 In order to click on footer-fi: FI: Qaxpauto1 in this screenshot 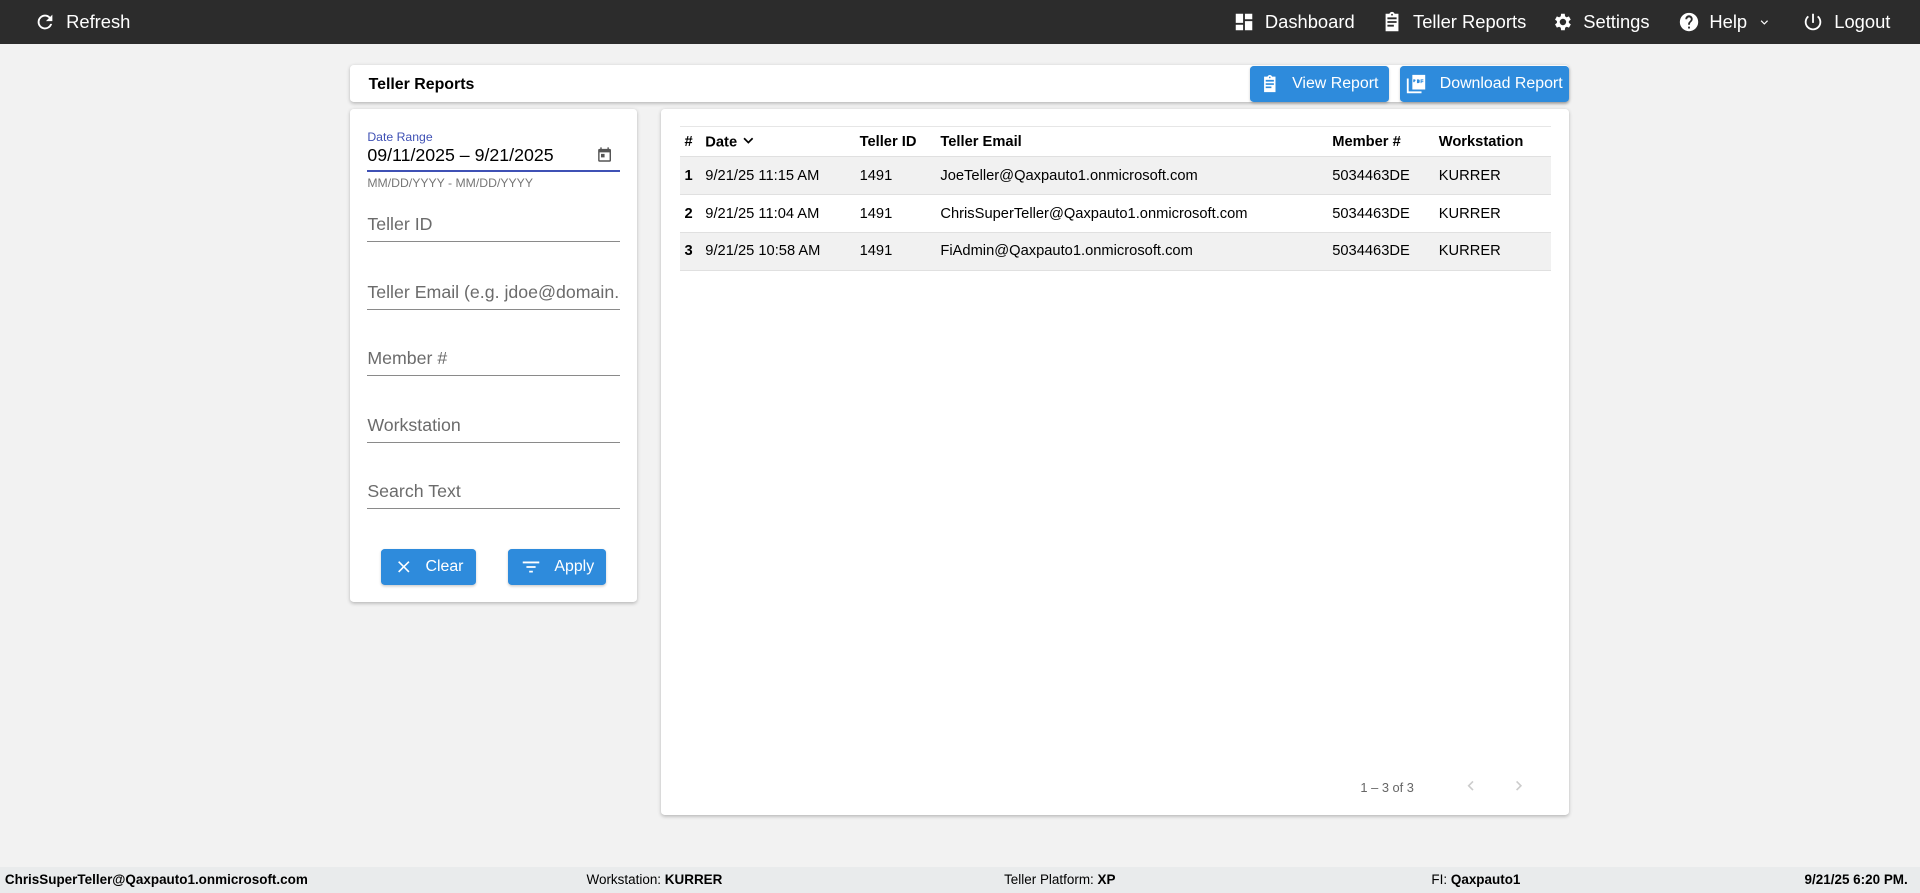, I will do `click(1475, 879)`.